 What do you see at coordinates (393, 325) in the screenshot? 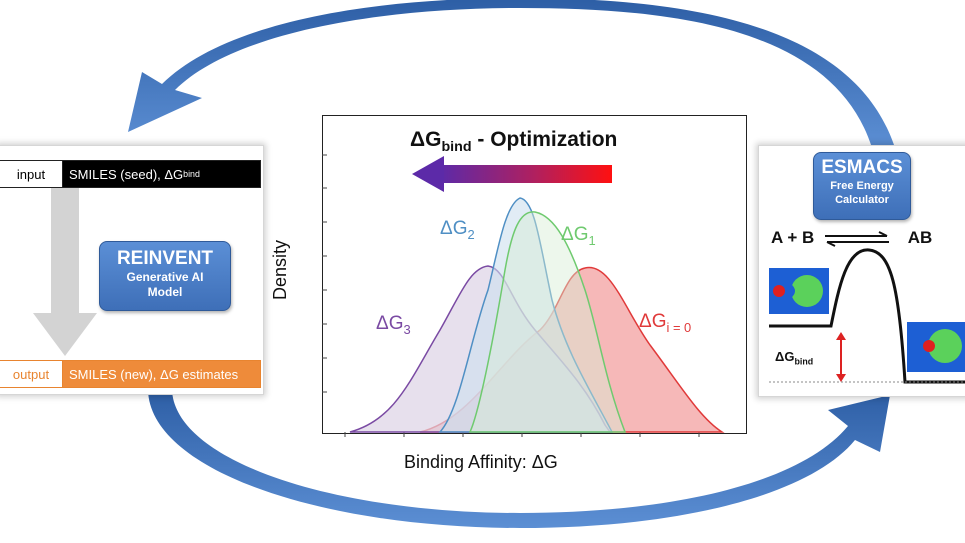
I see `legend-dg-3: ΔG3` at bounding box center [393, 325].